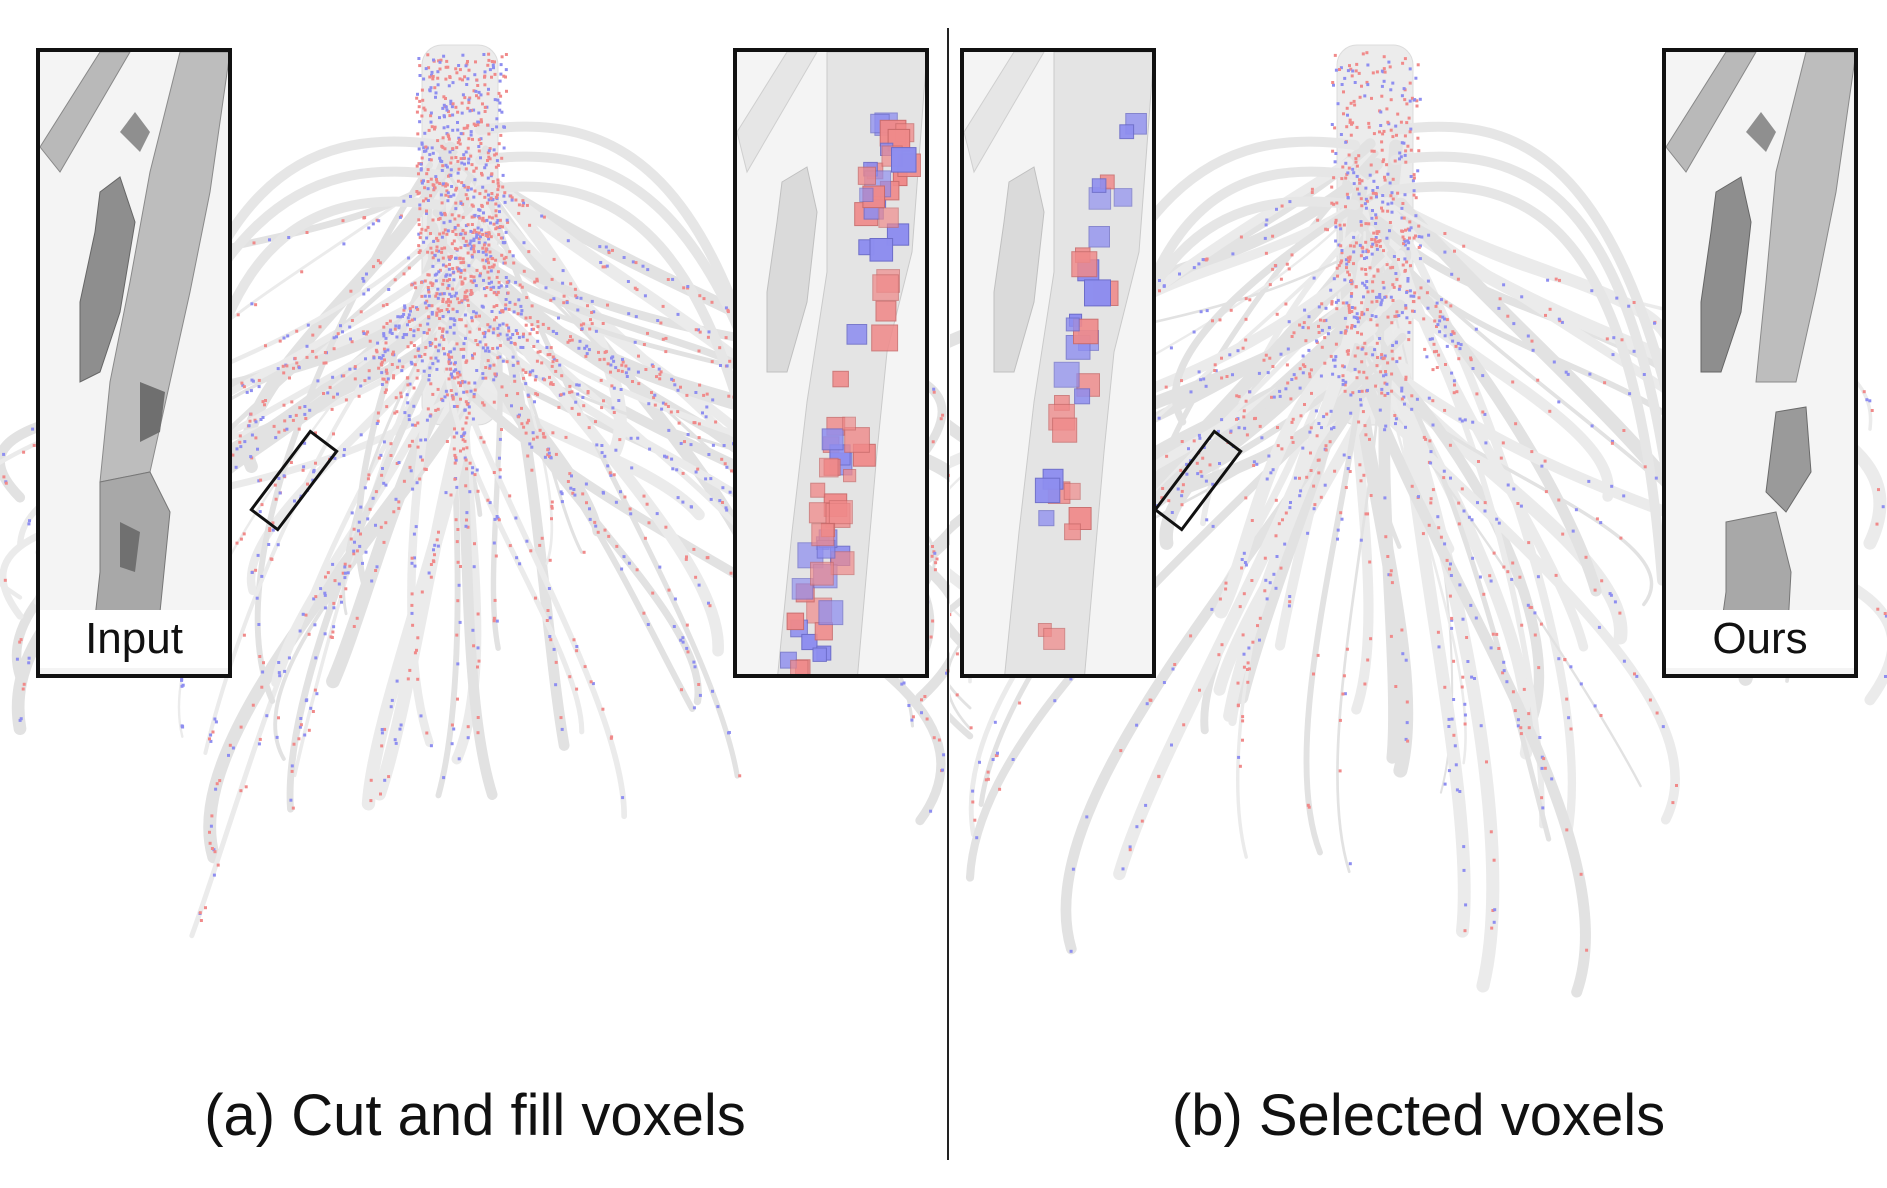  I want to click on inset-ours-label: Ours, so click(1760, 639).